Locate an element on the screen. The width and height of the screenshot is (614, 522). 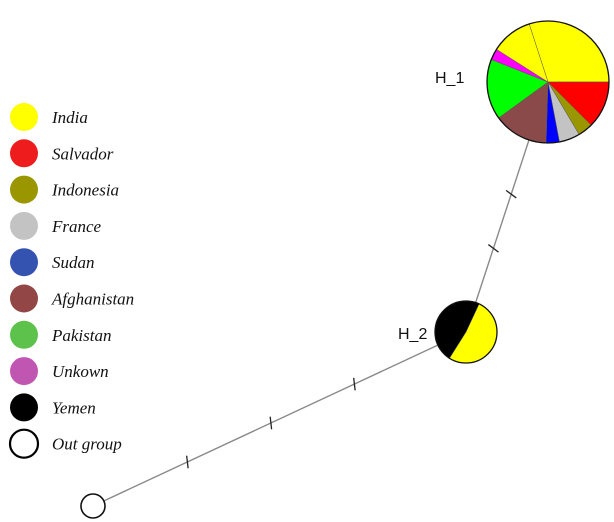
legend-label: Pakistan is located at coordinates (81, 335).